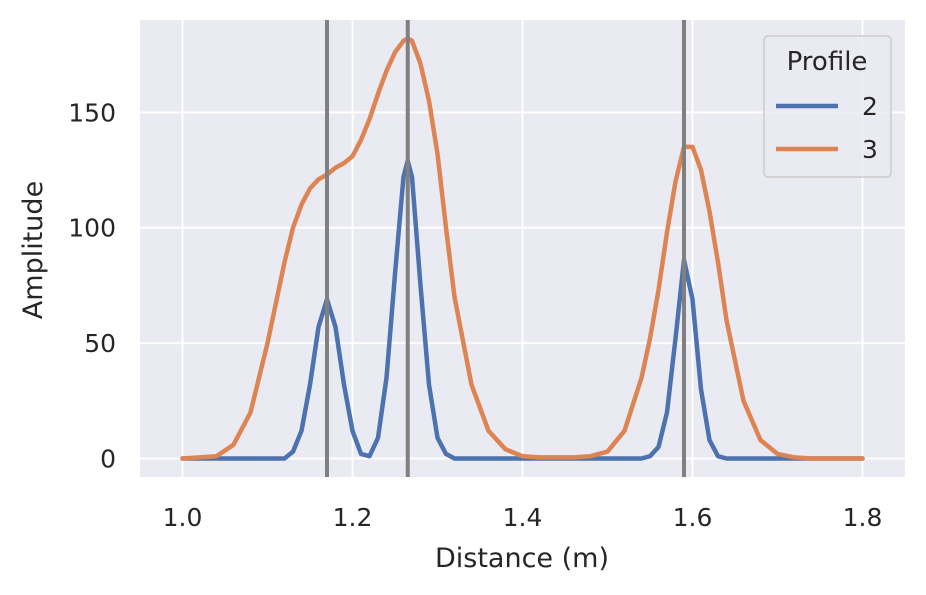  Describe the element at coordinates (100, 343) in the screenshot. I see `y-tick-label-1: 50` at that location.